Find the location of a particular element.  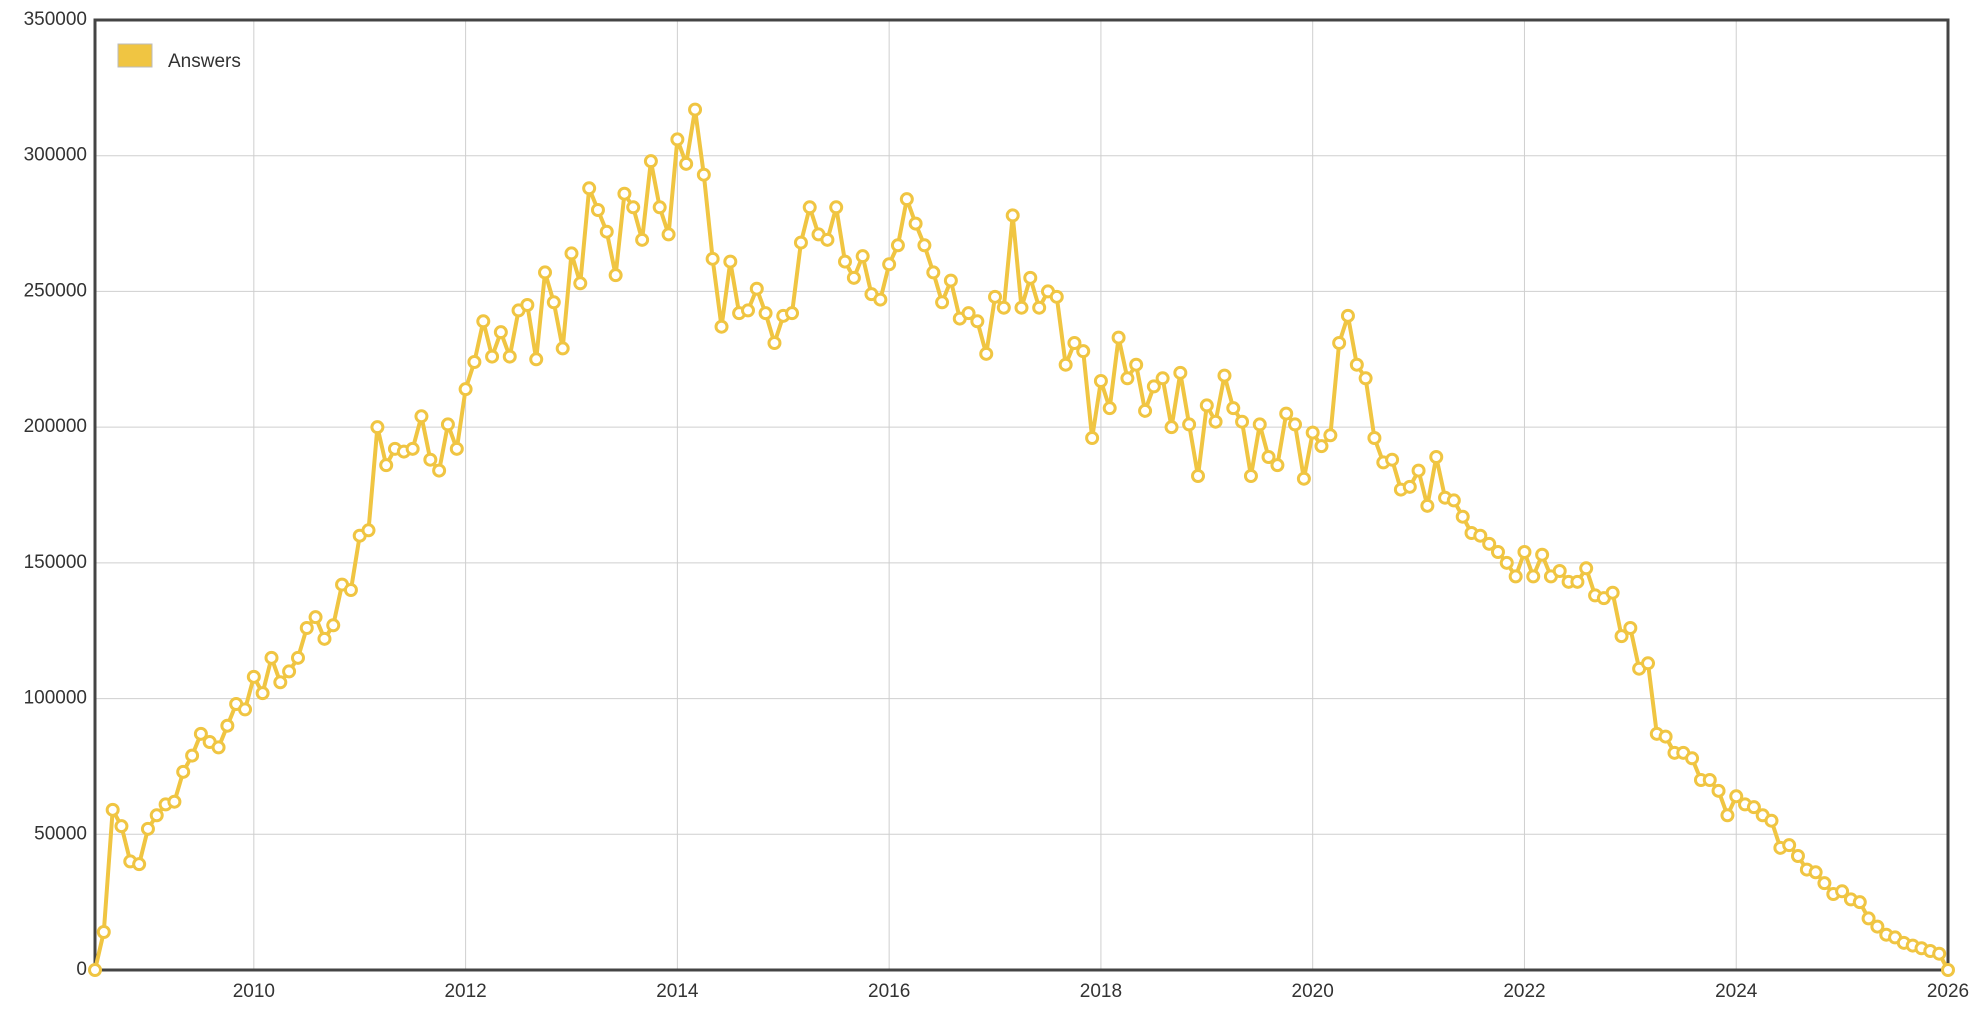

y-tick-label: 300000 is located at coordinates (55, 155).